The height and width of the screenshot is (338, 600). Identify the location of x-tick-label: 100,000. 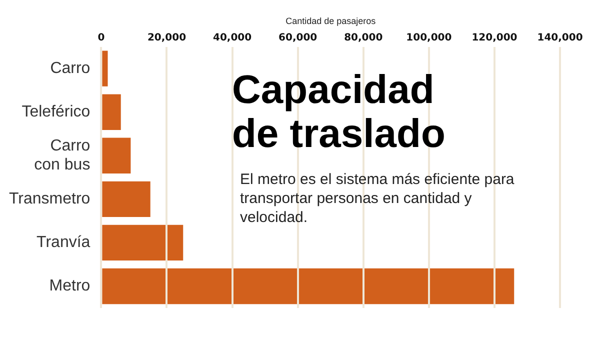
(429, 38).